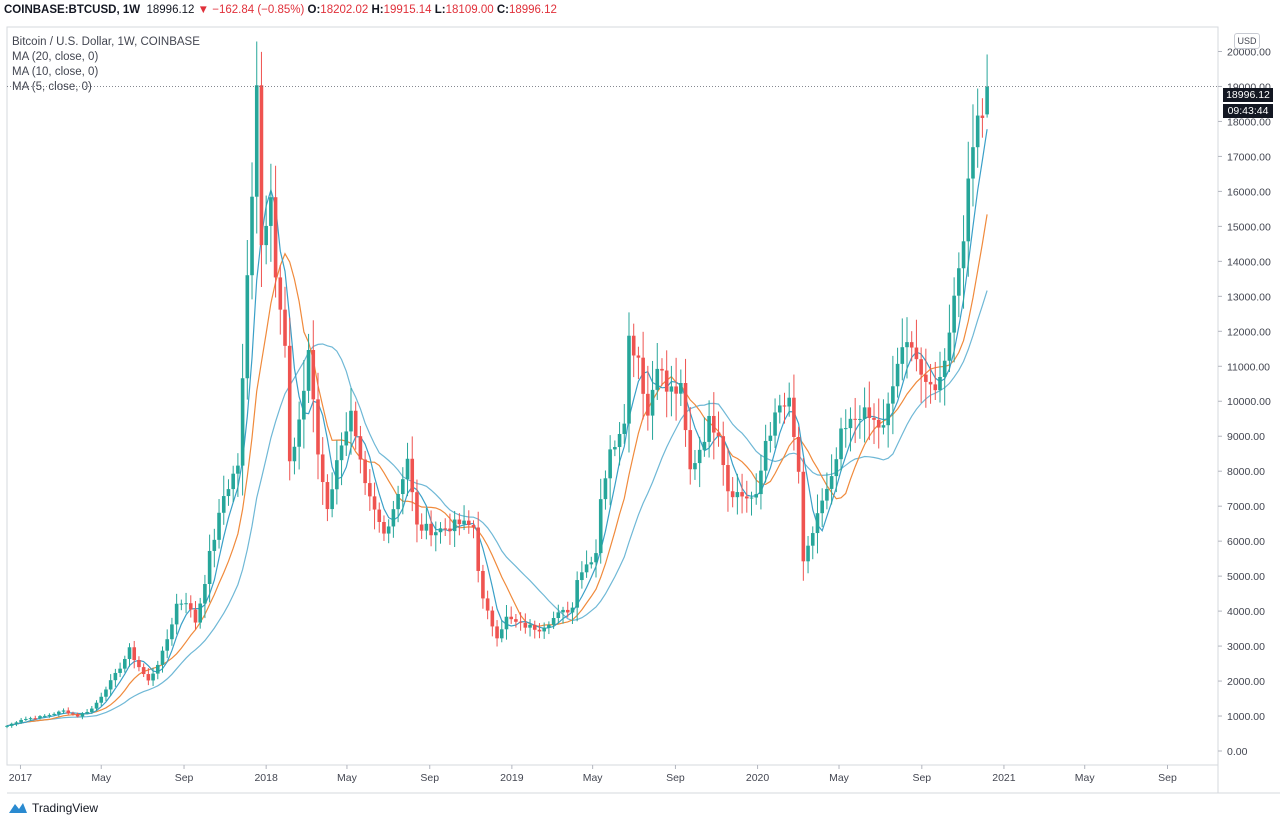 The image size is (1280, 835). What do you see at coordinates (593, 778) in the screenshot?
I see `x-tick-label: May` at bounding box center [593, 778].